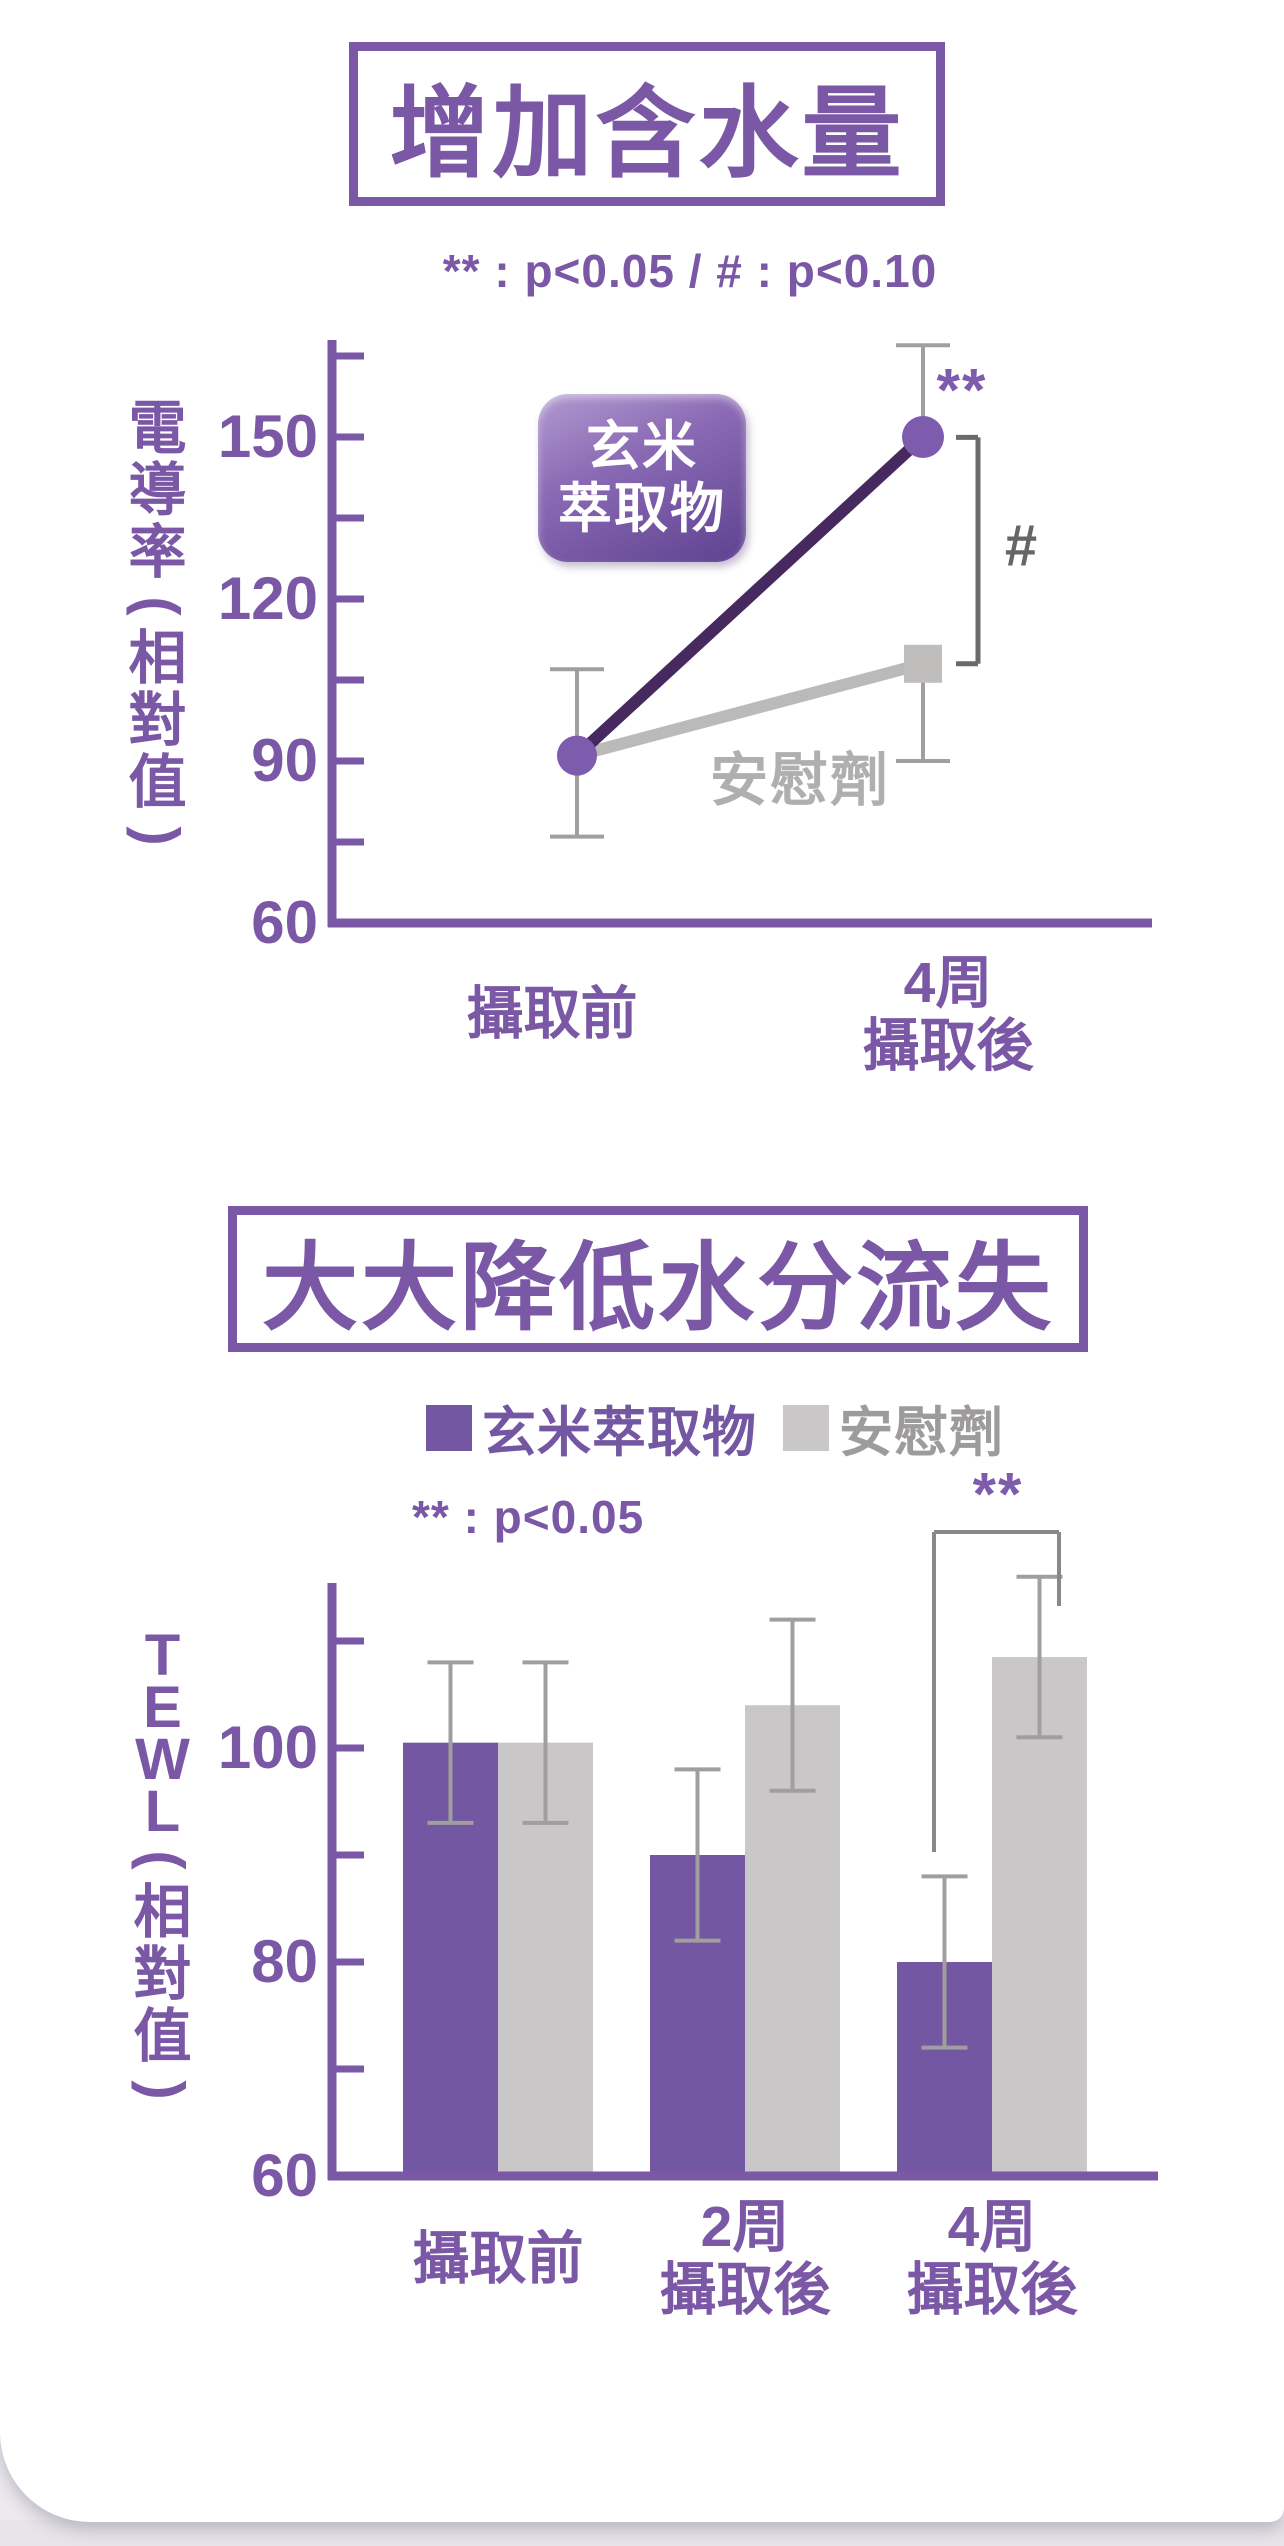  I want to click on axis-label-char: 率, so click(157, 552).